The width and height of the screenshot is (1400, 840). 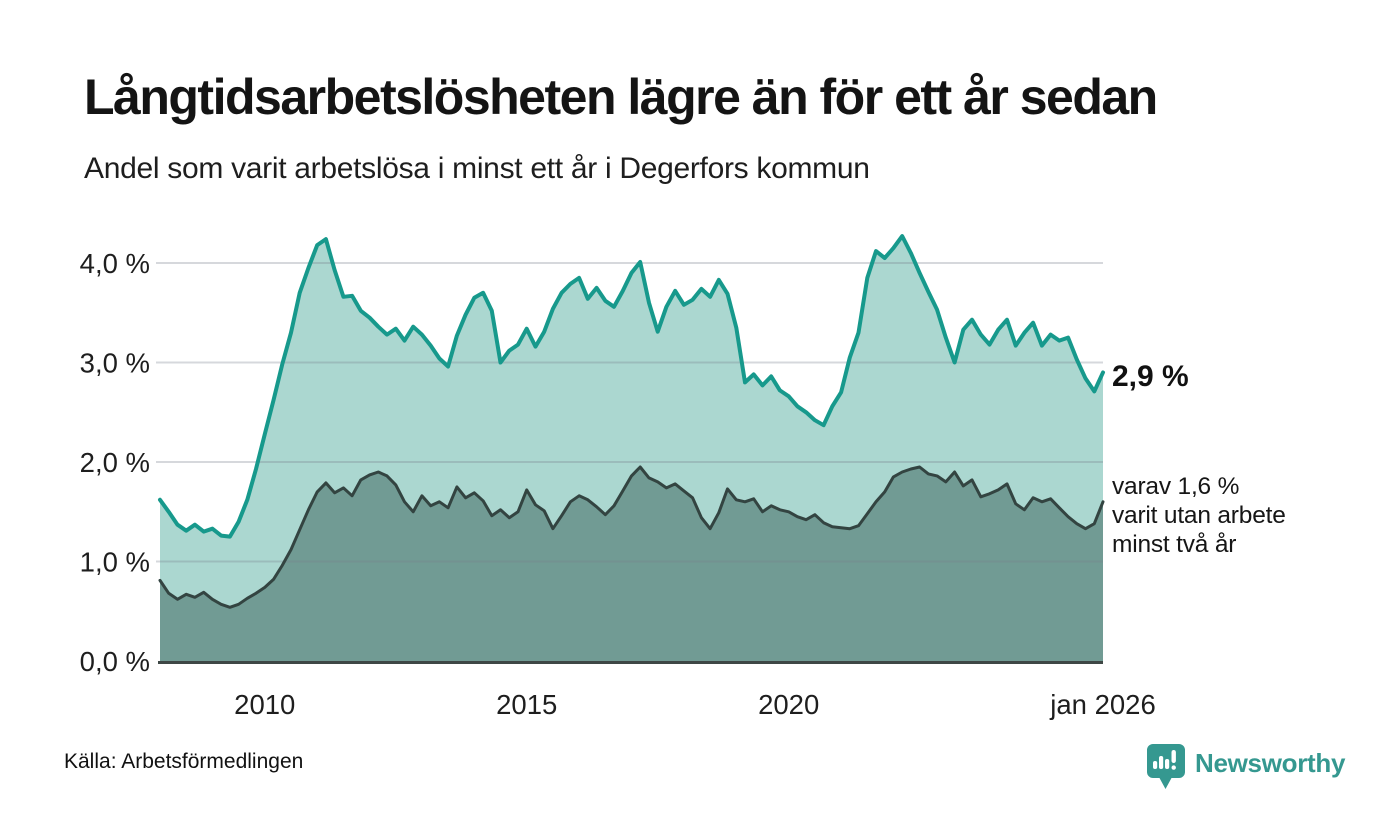 I want to click on brand-name: Newsworthy, so click(x=1270, y=763).